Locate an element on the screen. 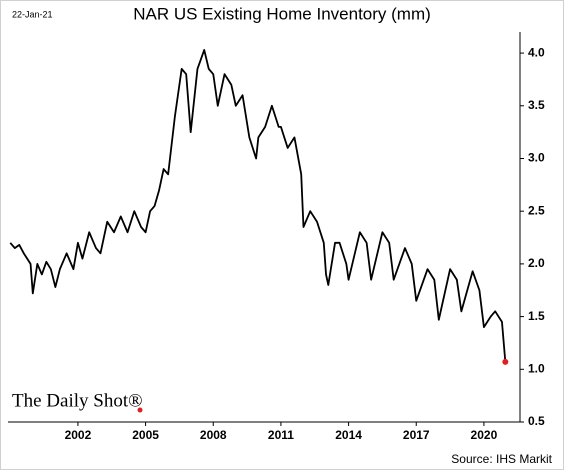  chart-title: NAR US Existing Home Inventory (mm) is located at coordinates (282, 13).